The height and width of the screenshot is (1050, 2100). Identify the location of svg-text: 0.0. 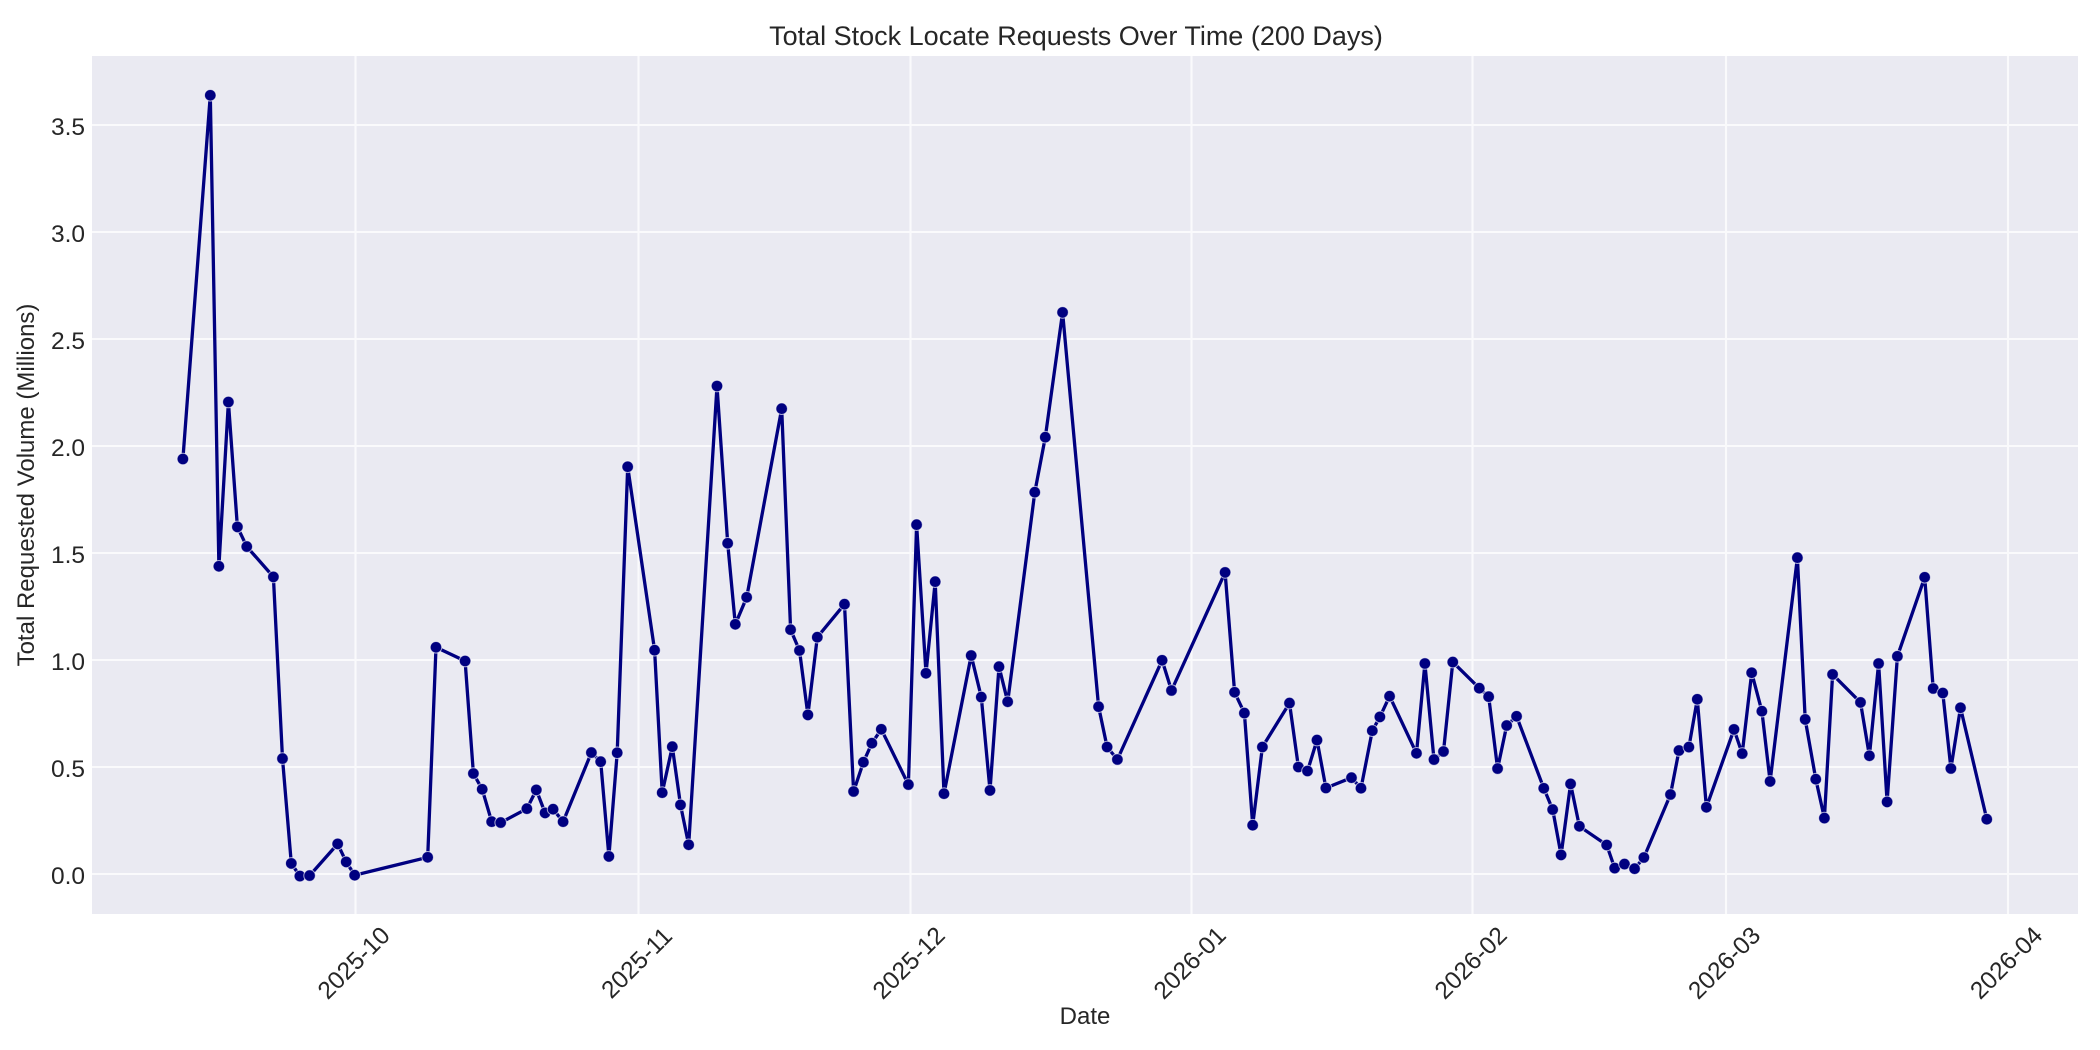
(68, 876).